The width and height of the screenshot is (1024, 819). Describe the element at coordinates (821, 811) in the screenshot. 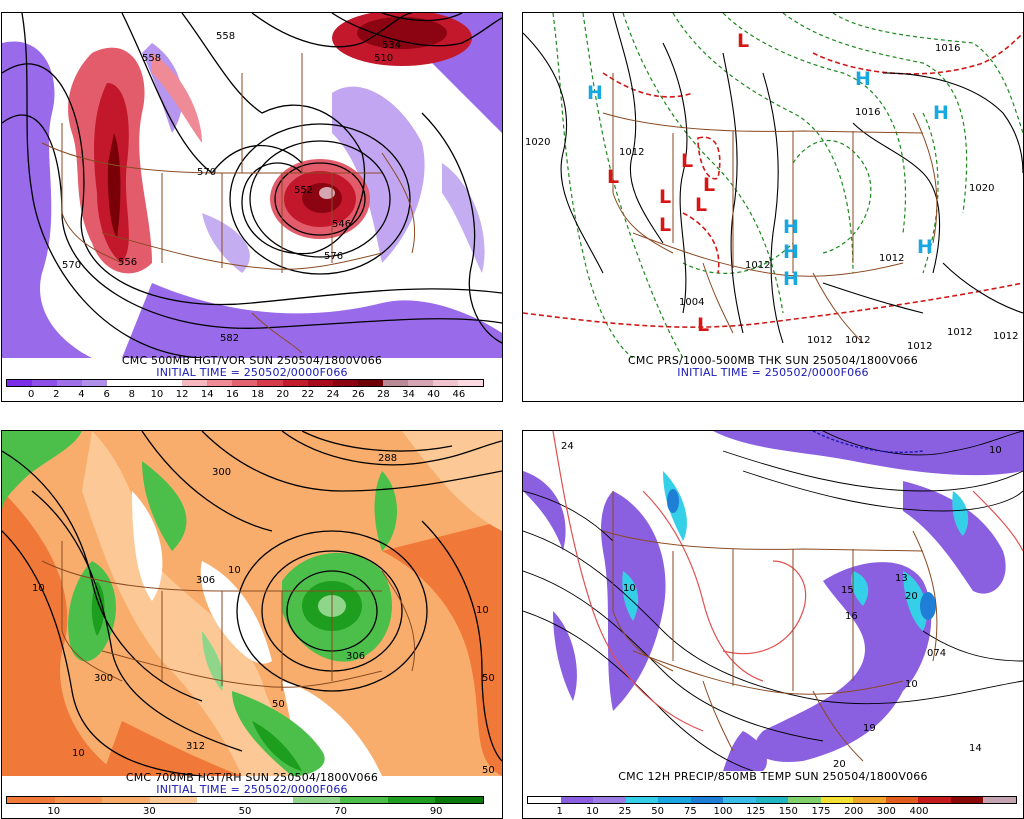

I see `colorbar-tick-label: 175` at that location.